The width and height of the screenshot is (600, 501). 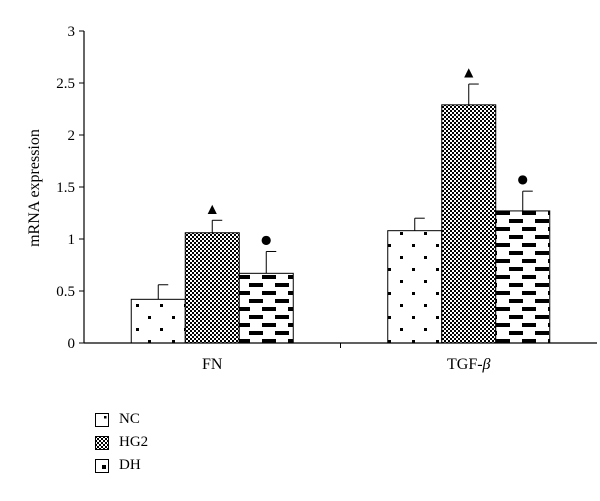 I want to click on legend-item-hg2: HG2, so click(x=121, y=442).